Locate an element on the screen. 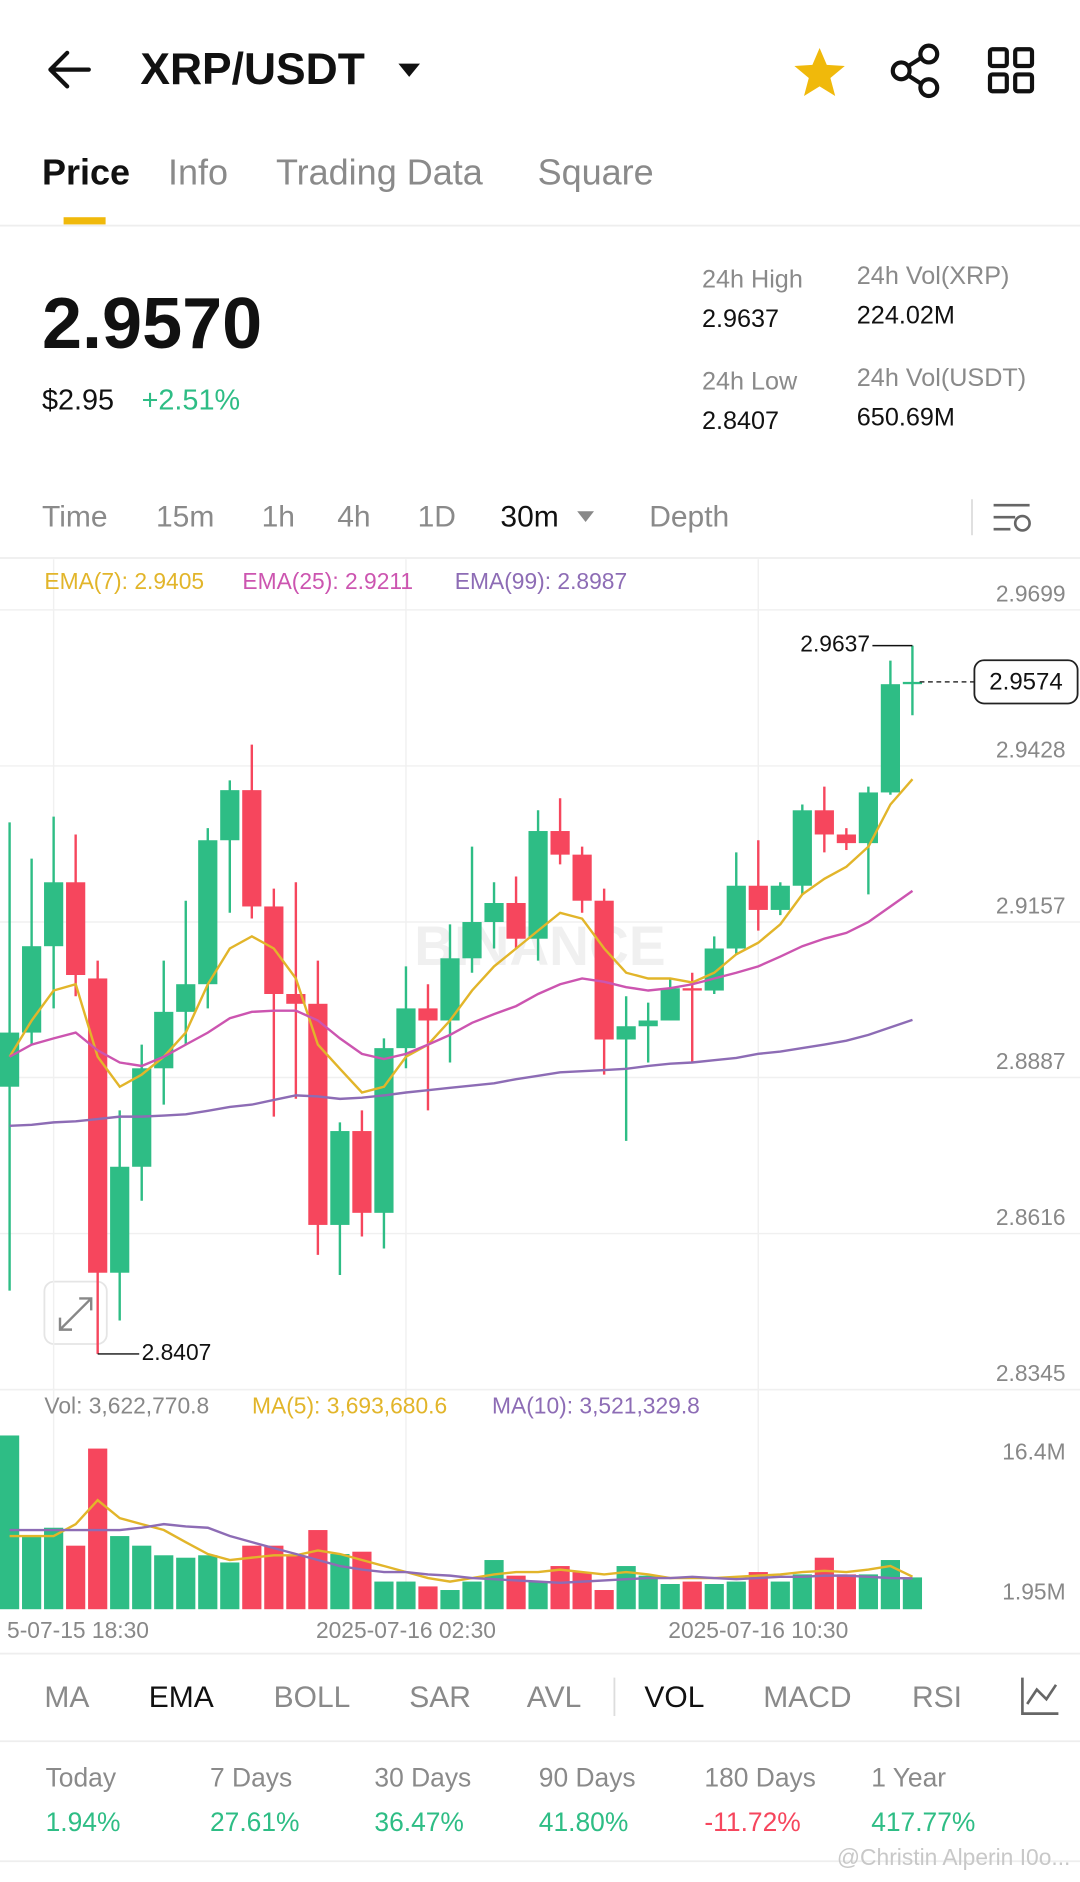 The width and height of the screenshot is (1080, 1882). settings-lines is located at coordinates (1011, 517).